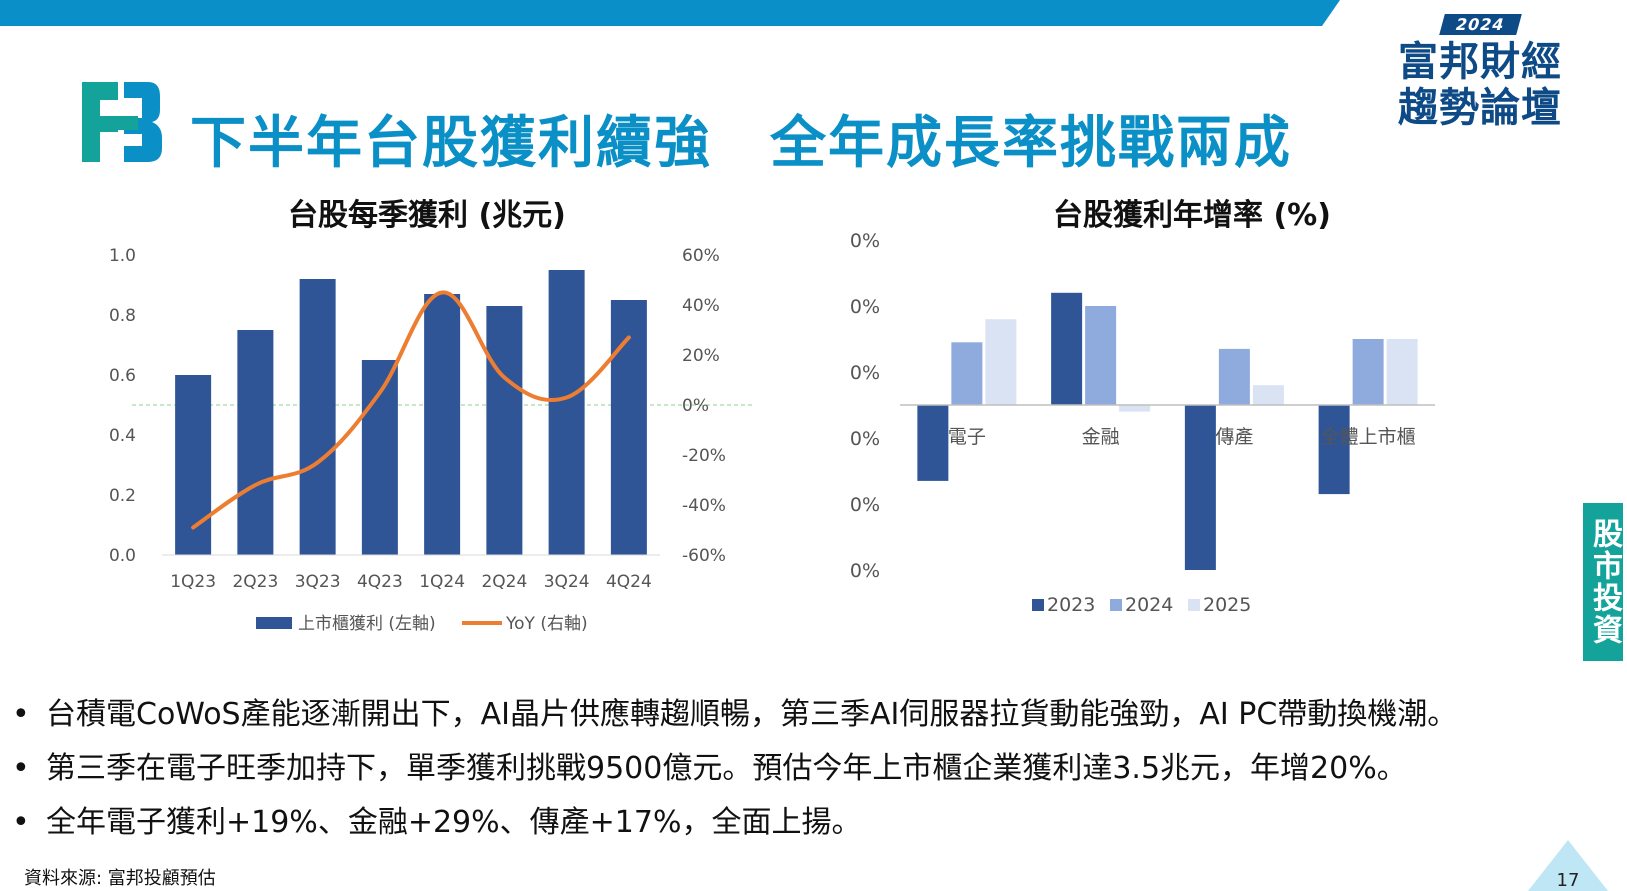 The image size is (1627, 891). What do you see at coordinates (865, 241) in the screenshot?
I see `y-axis-tick-label: 50%` at bounding box center [865, 241].